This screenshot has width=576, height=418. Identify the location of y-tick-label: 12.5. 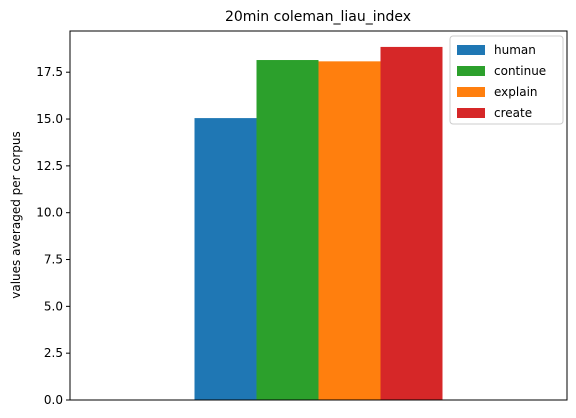
(49, 166).